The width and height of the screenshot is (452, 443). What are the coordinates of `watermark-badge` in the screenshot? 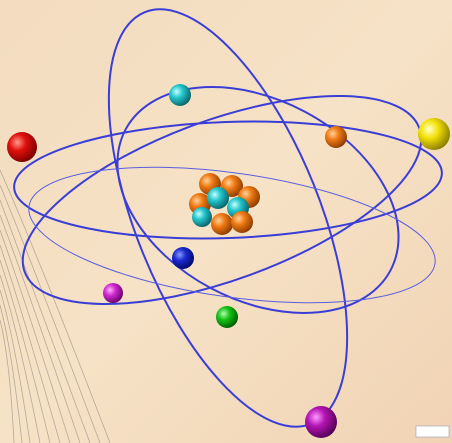 It's located at (432, 431).